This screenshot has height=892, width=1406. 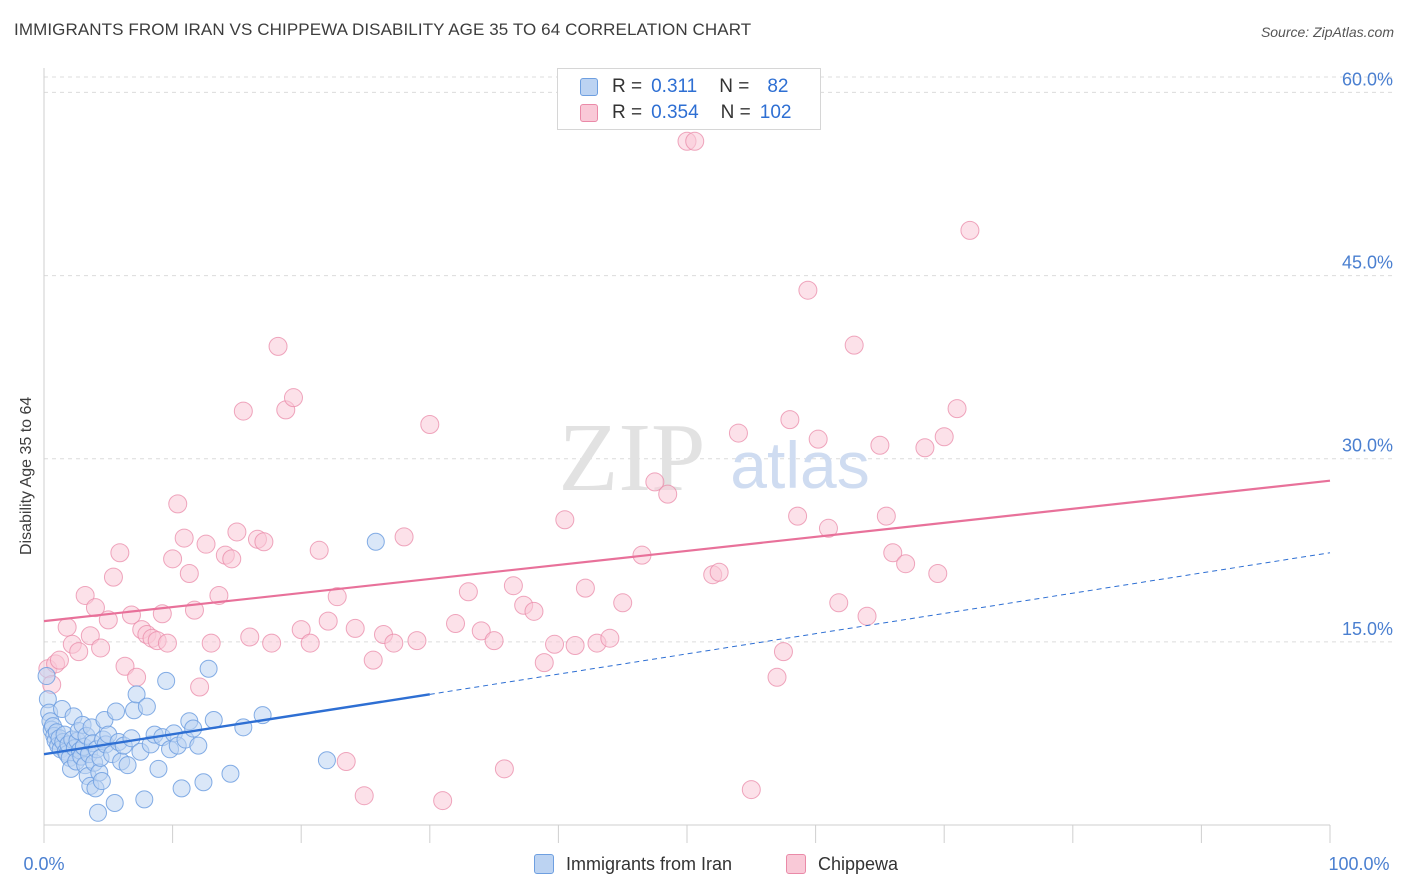 What do you see at coordinates (1358, 864) in the screenshot?
I see `x-tick-label: 100.0%` at bounding box center [1358, 864].